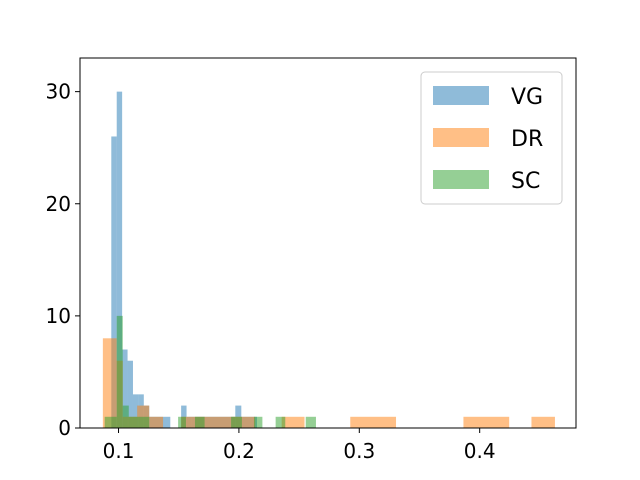 This screenshot has width=640, height=480. Describe the element at coordinates (527, 97) in the screenshot. I see `legend-label-vg: VG` at that location.